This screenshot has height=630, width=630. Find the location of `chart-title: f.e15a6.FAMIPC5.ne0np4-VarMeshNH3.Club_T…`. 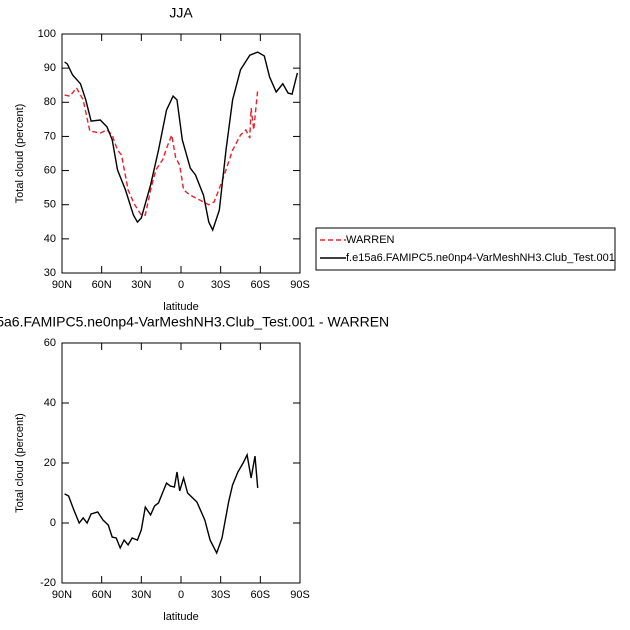

chart-title: f.e15a6.FAMIPC5.ne0np4-VarMeshNH3.Club_T… is located at coordinates (194, 322).